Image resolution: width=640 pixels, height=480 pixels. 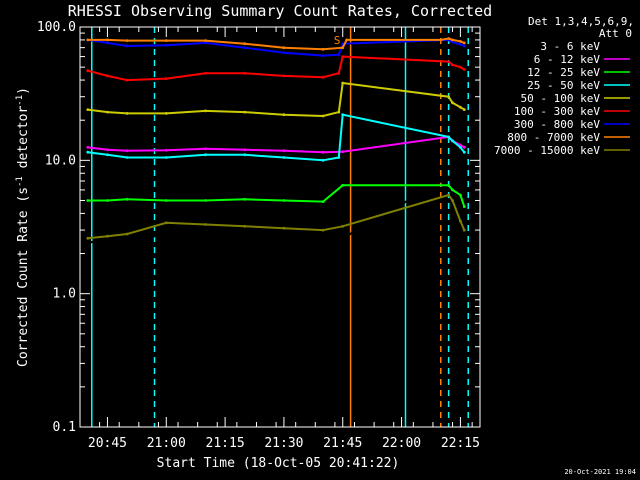 What do you see at coordinates (553, 137) in the screenshot?
I see `legend-label: 800 - 7000 keV` at bounding box center [553, 137].